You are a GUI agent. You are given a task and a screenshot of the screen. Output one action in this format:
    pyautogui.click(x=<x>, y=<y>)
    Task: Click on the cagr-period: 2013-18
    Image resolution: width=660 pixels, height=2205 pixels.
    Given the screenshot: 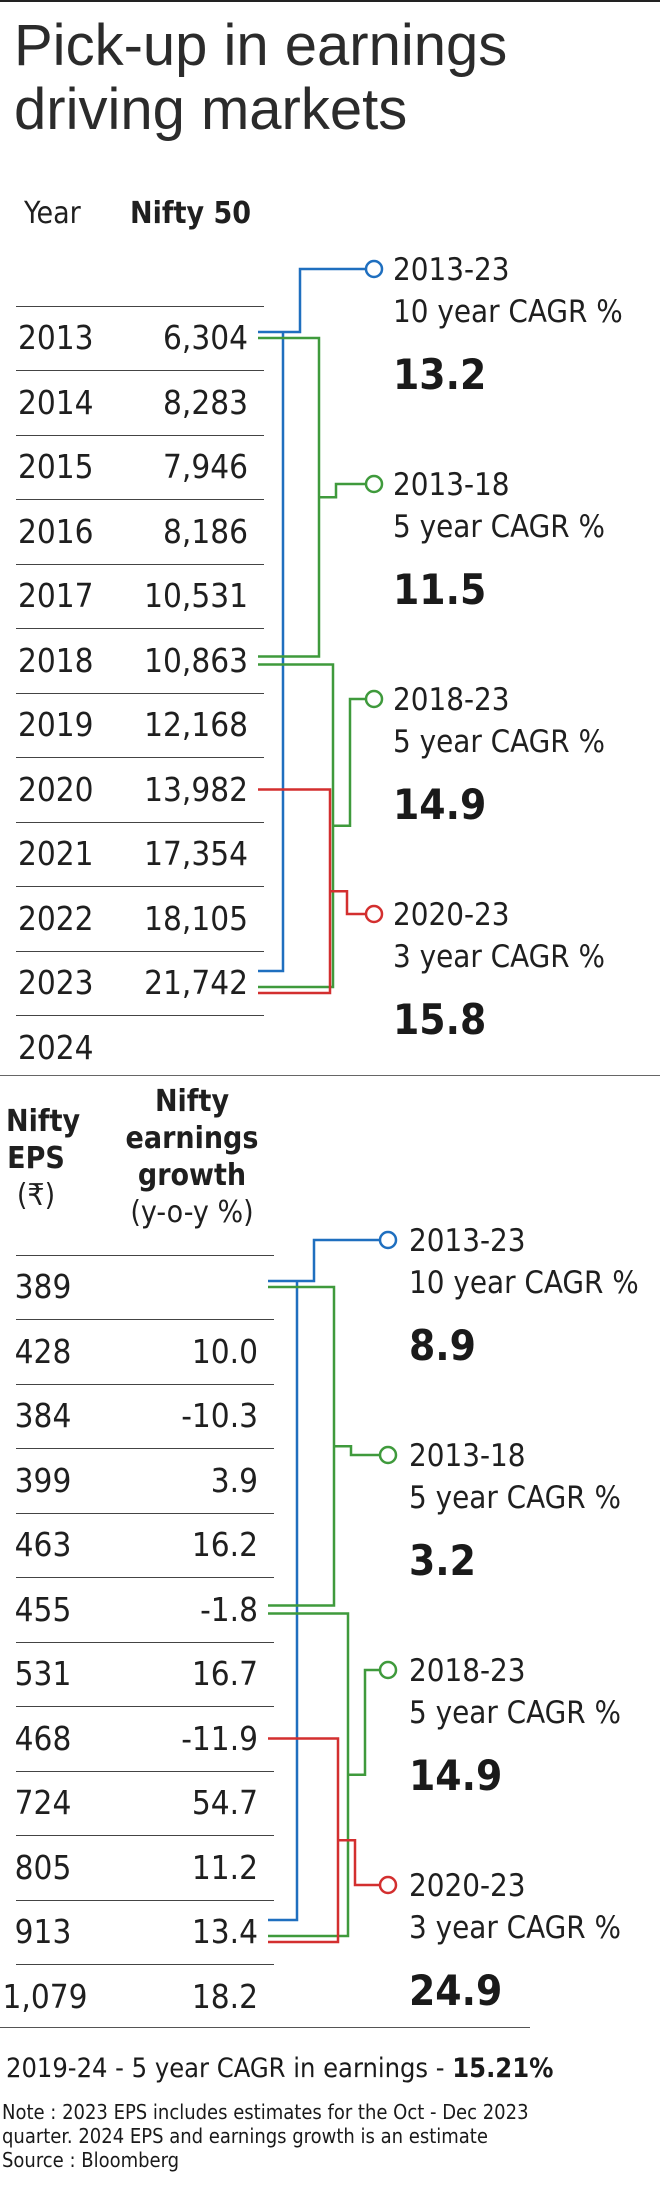 What is the action you would take?
    pyautogui.click(x=451, y=485)
    